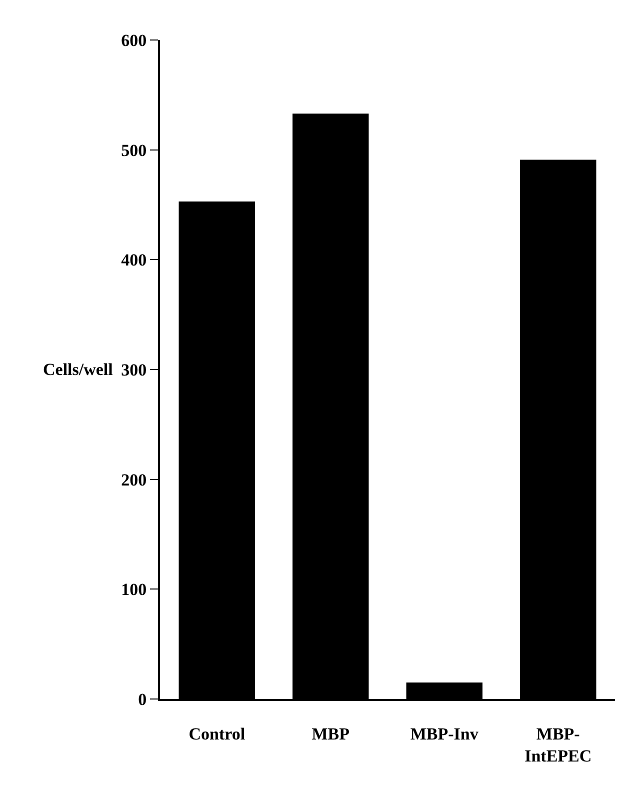 The height and width of the screenshot is (789, 635). What do you see at coordinates (444, 734) in the screenshot?
I see `x-tick-label: MBP-Inv` at bounding box center [444, 734].